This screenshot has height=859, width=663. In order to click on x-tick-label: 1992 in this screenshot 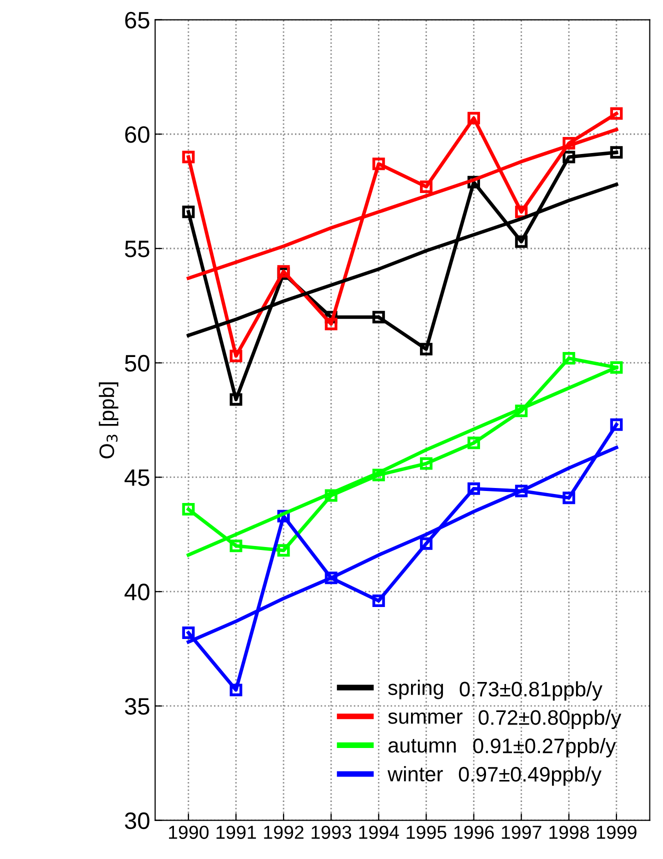, I will do `click(284, 832)`.